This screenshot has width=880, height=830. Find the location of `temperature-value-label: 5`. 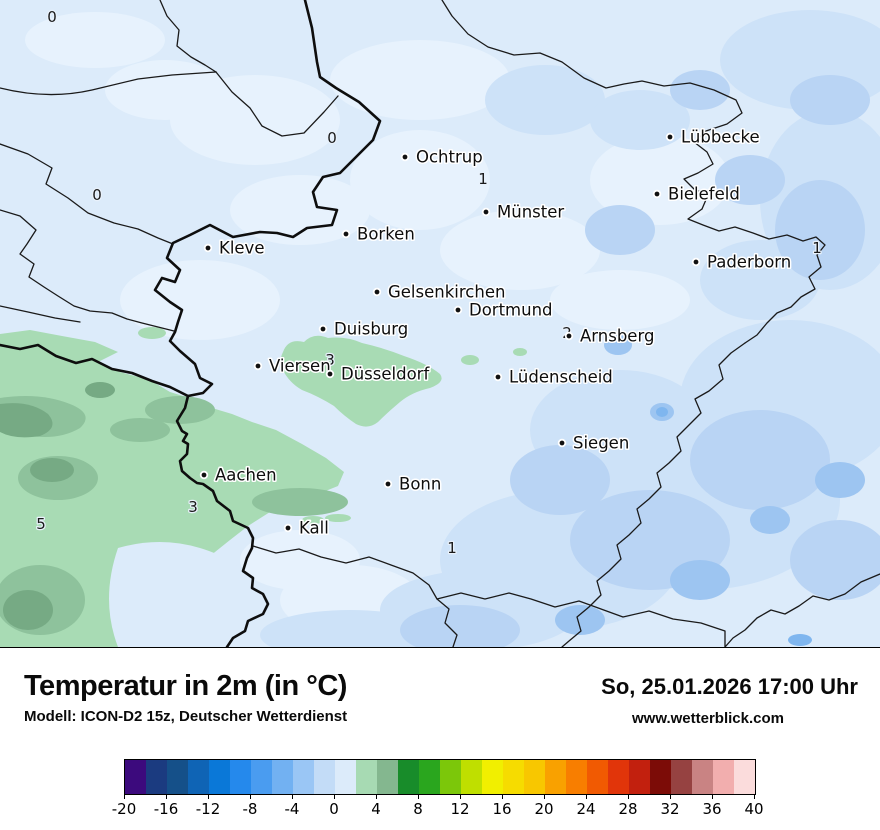

temperature-value-label: 5 is located at coordinates (41, 524).